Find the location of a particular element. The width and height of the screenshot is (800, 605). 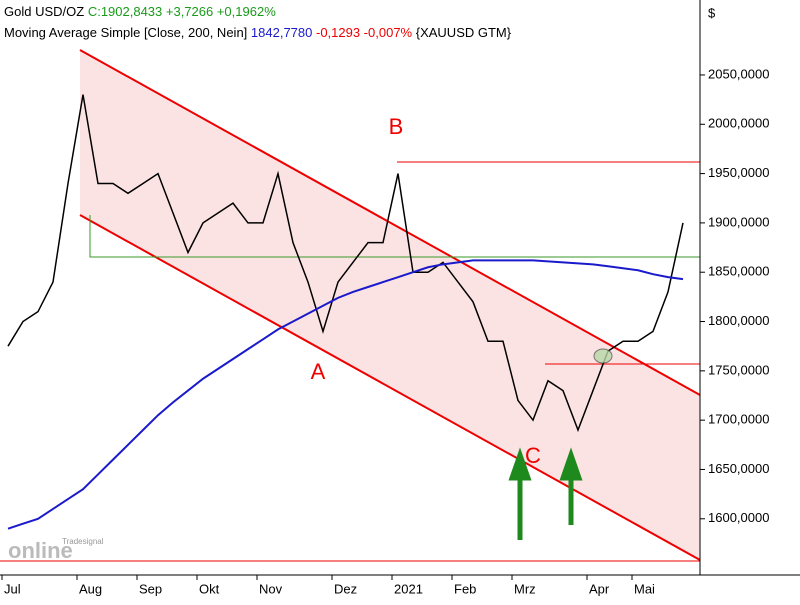

ma-last: 1842,7780 is located at coordinates (281, 32).